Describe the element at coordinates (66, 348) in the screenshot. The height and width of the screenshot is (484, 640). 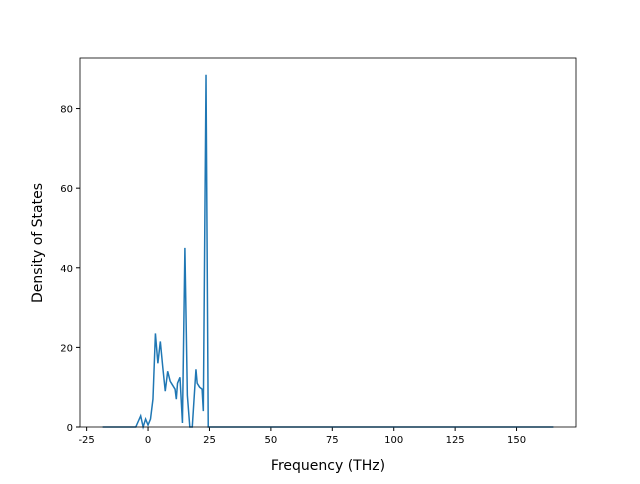
I see `y-tick-label: 20` at that location.